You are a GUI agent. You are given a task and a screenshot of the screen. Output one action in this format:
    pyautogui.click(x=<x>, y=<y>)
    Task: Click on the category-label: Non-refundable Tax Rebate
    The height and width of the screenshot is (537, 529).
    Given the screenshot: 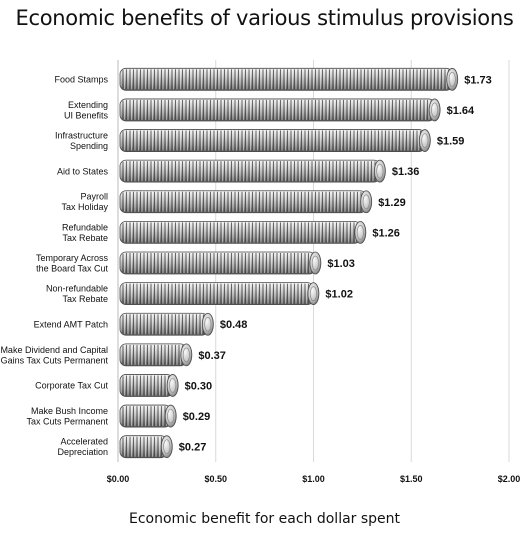 What is the action you would take?
    pyautogui.click(x=77, y=294)
    